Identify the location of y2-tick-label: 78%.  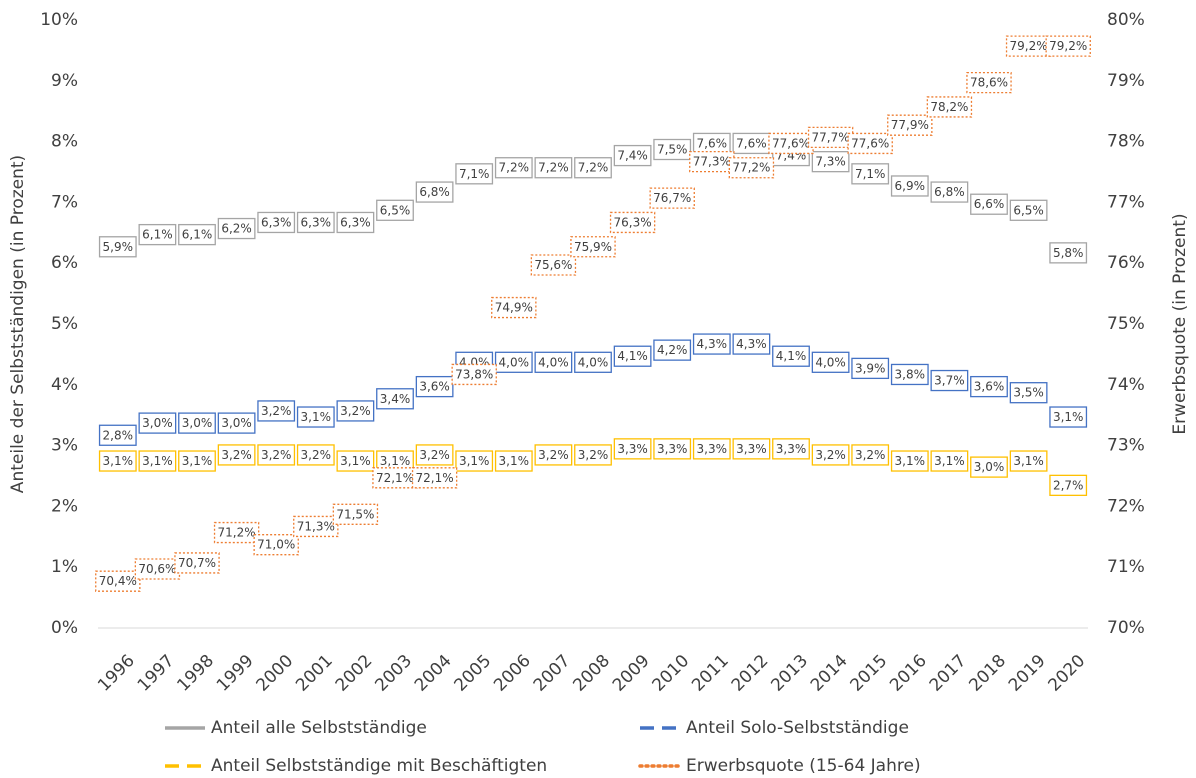
(1126, 142).